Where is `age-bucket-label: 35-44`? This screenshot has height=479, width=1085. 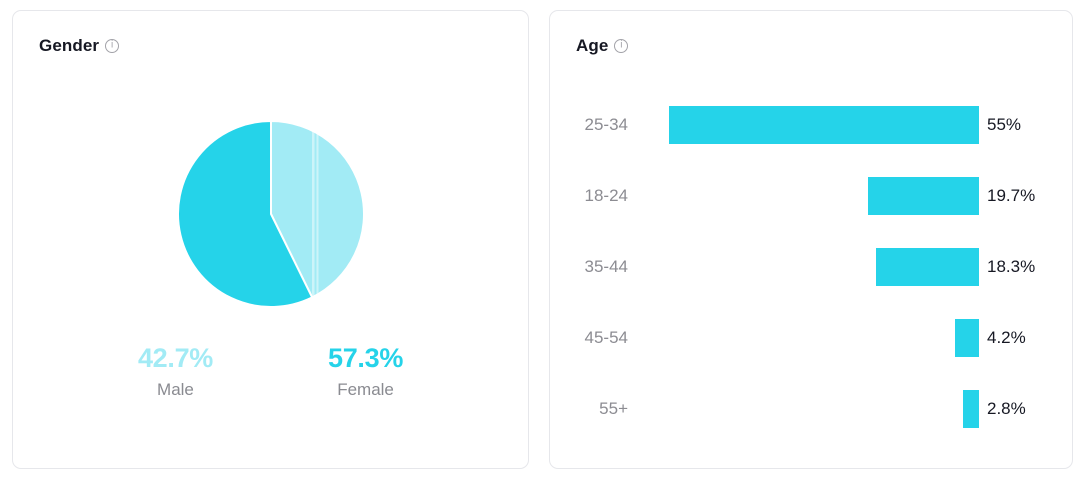 age-bucket-label: 35-44 is located at coordinates (606, 266).